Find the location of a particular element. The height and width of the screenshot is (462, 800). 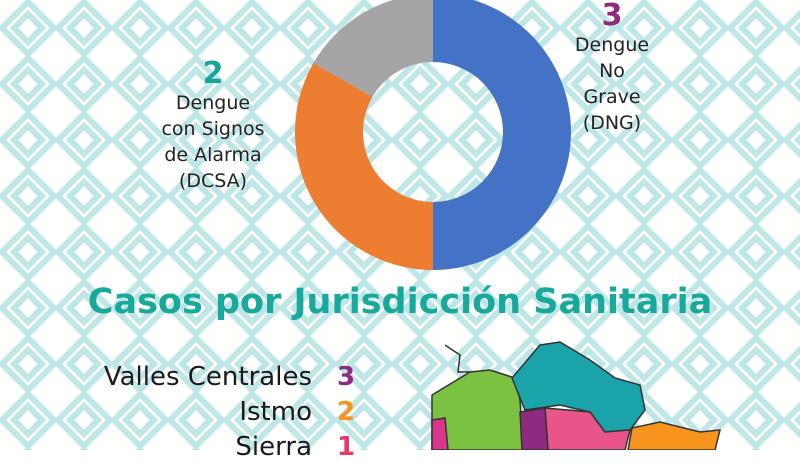

segment-label: 2 Dengue con Signos de Alarma (DCSA) is located at coordinates (213, 126).